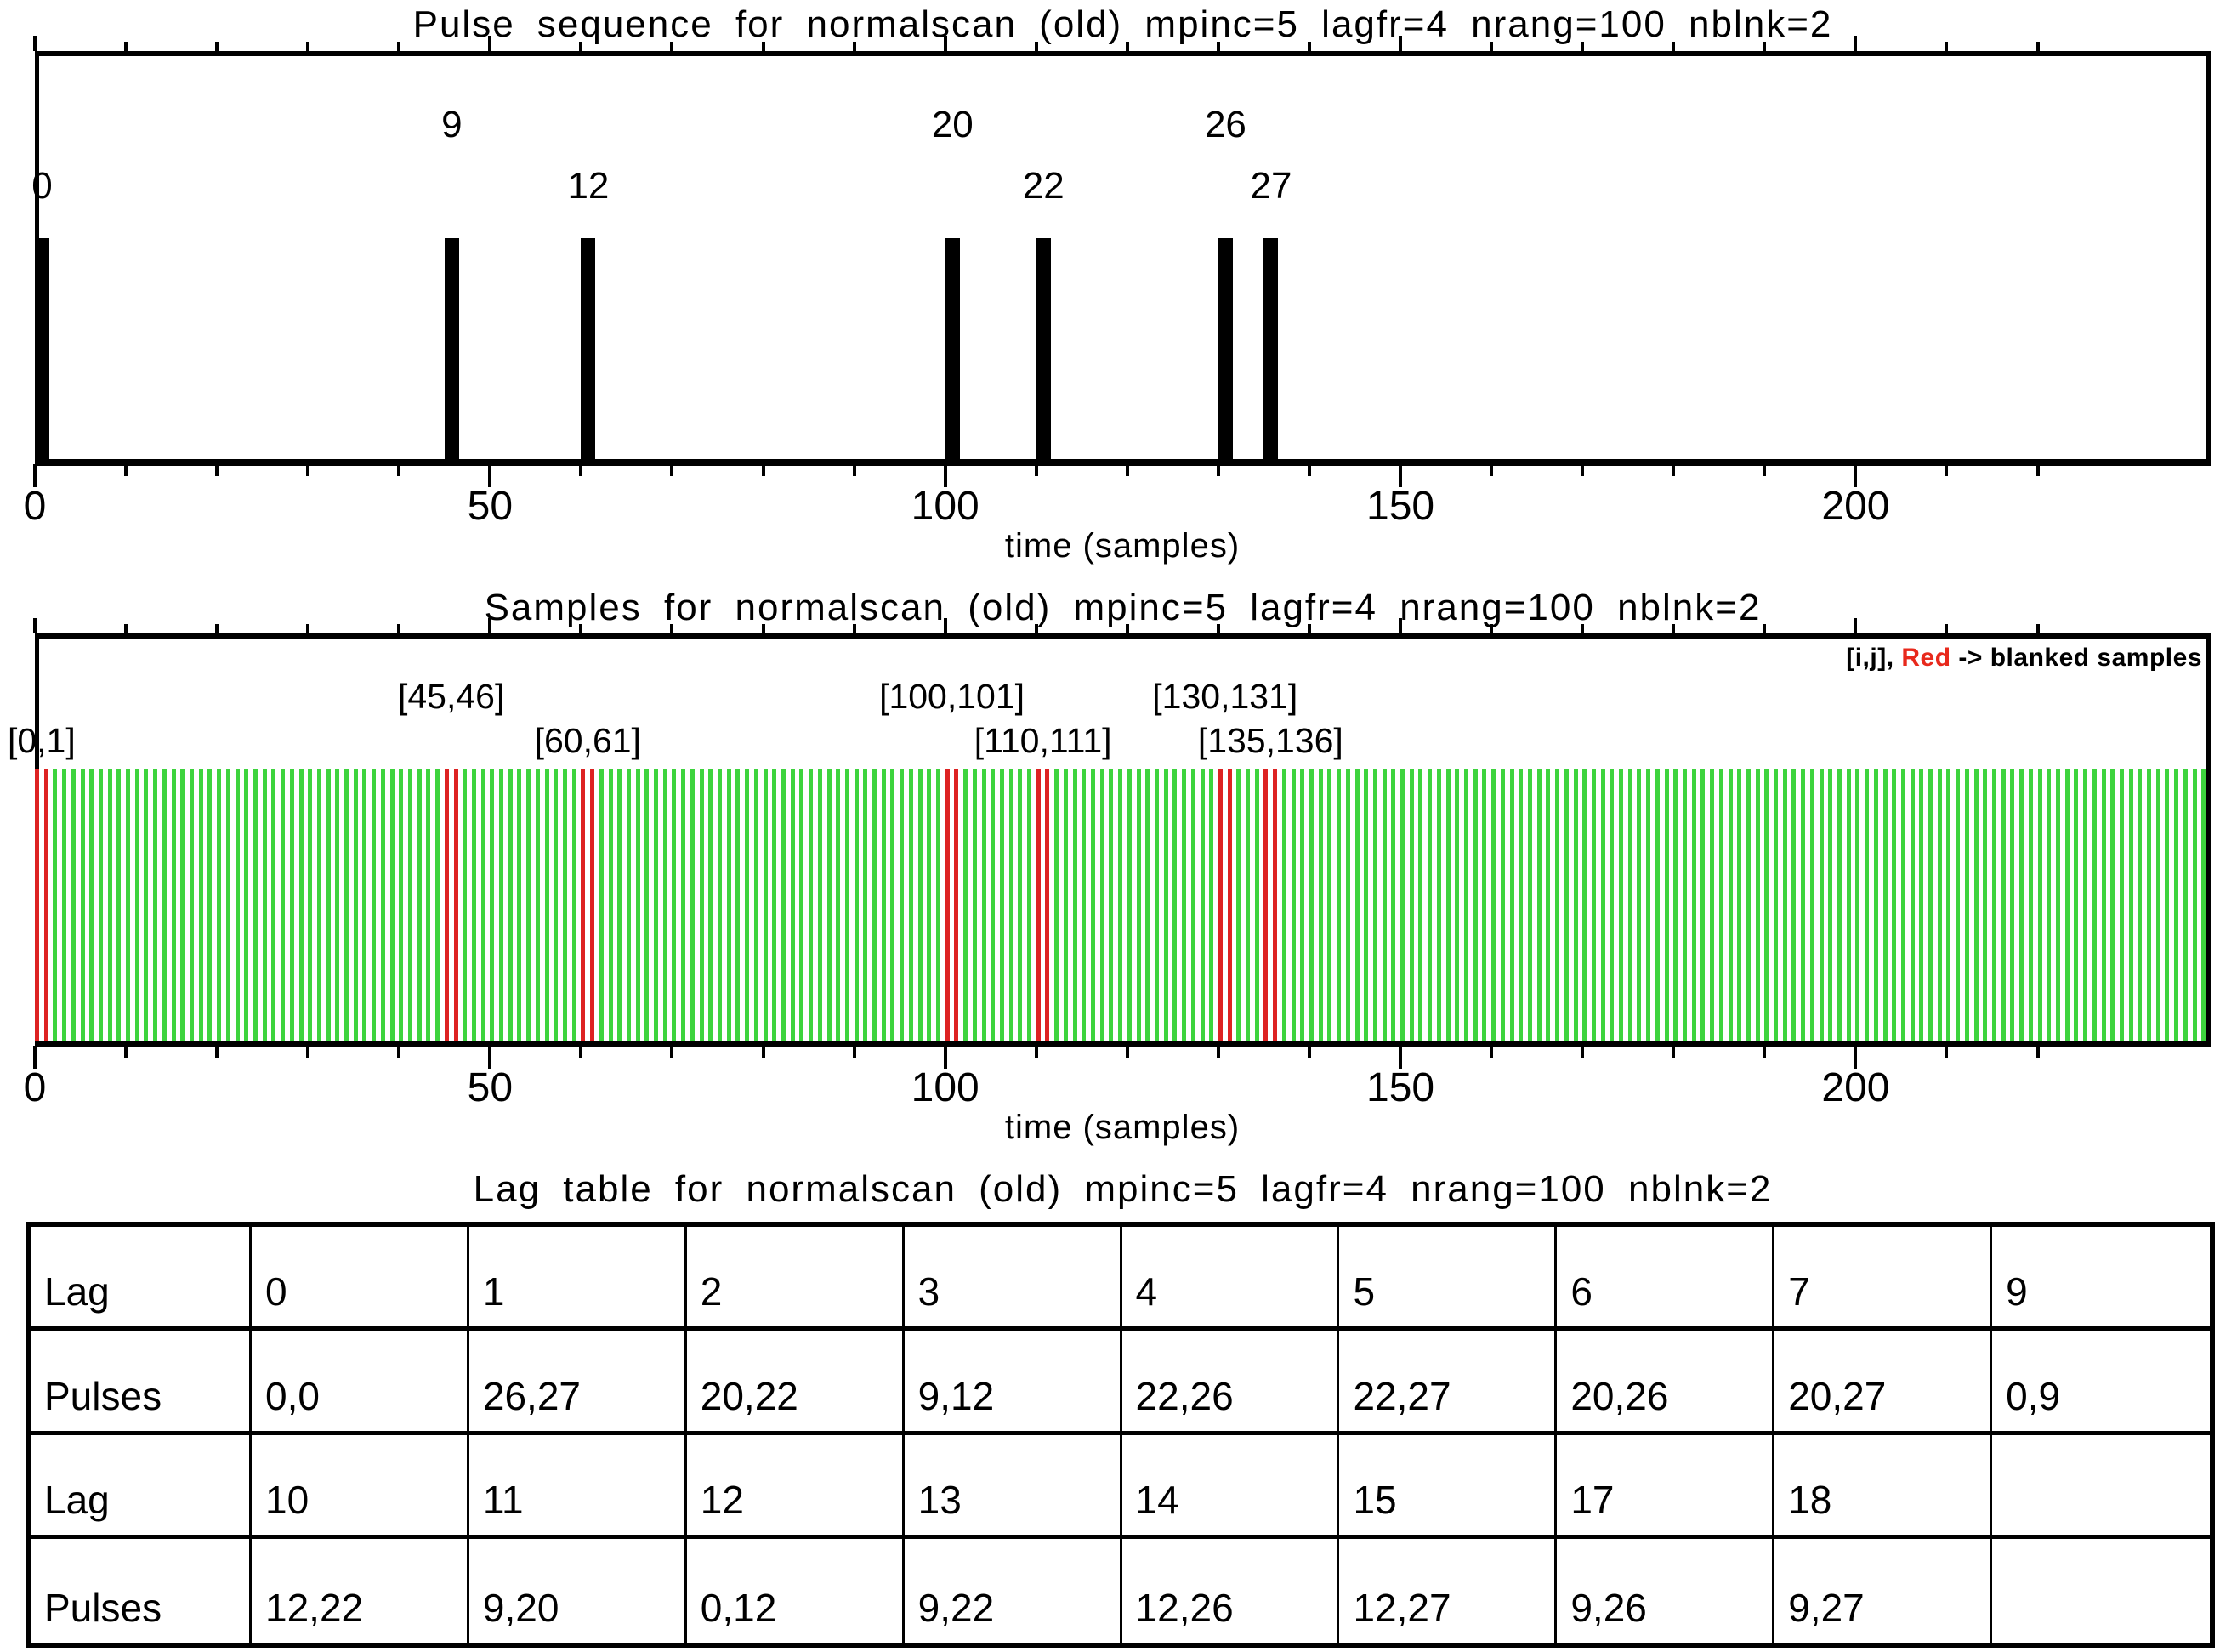 The width and height of the screenshot is (2220, 1652). Describe the element at coordinates (1122, 1127) in the screenshot. I see `samples-panel-x-axis-label: time (samples)` at that location.